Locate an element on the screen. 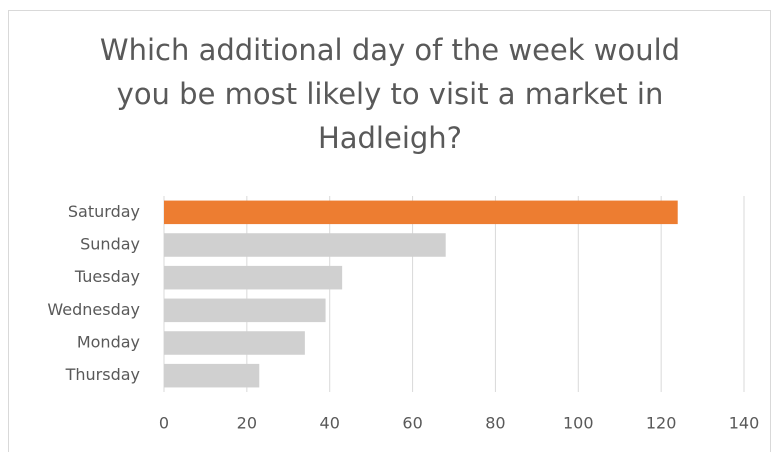 This screenshot has height=452, width=779. x-tick-label: 20 is located at coordinates (247, 423).